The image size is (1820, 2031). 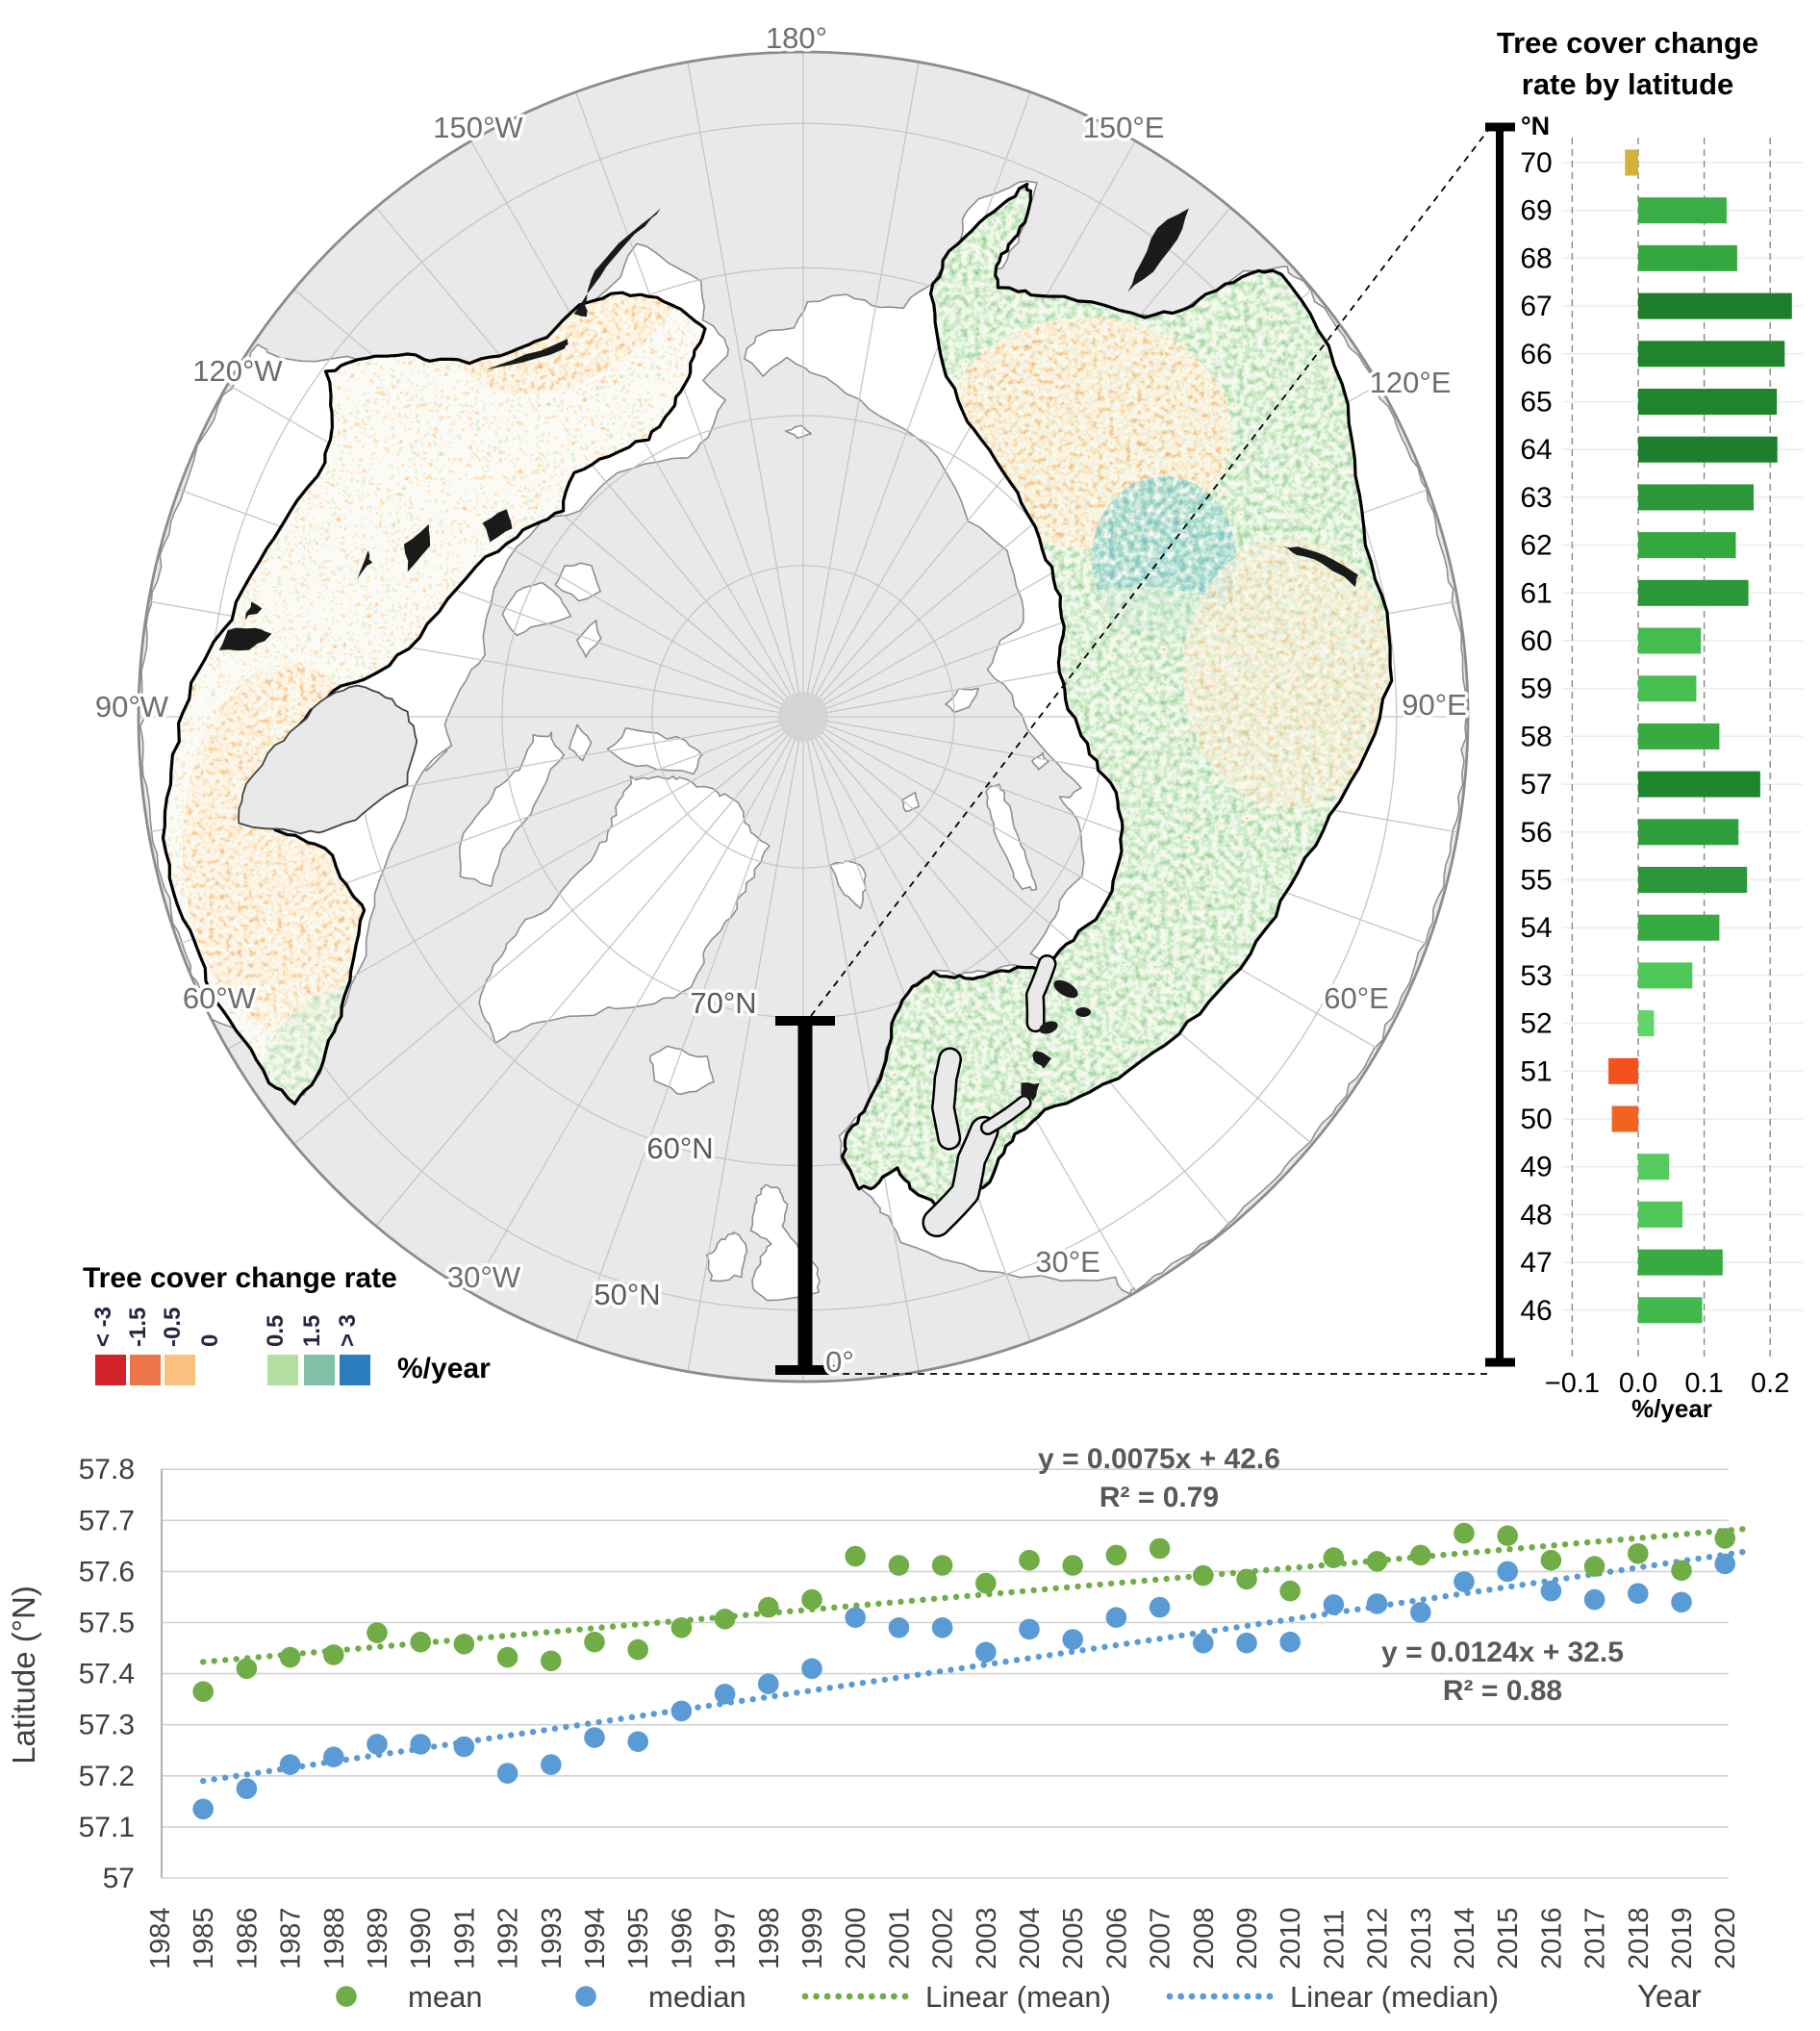 I want to click on svg-text: 2004, so click(x=1030, y=1938).